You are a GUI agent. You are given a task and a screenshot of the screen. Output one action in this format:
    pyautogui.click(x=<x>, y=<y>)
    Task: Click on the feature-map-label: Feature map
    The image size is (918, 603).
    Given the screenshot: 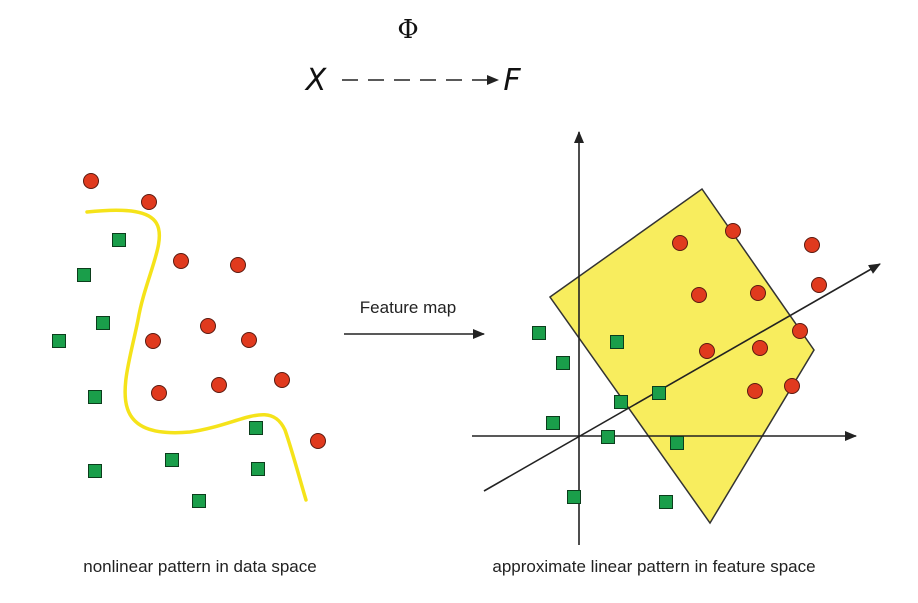 What is the action you would take?
    pyautogui.click(x=408, y=307)
    